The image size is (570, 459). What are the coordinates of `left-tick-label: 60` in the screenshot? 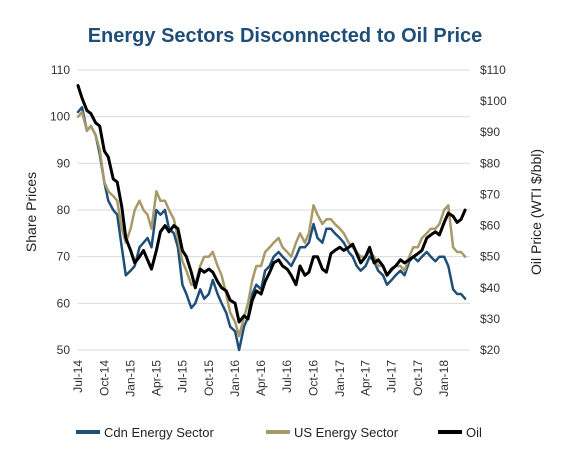 It's located at (64, 303).